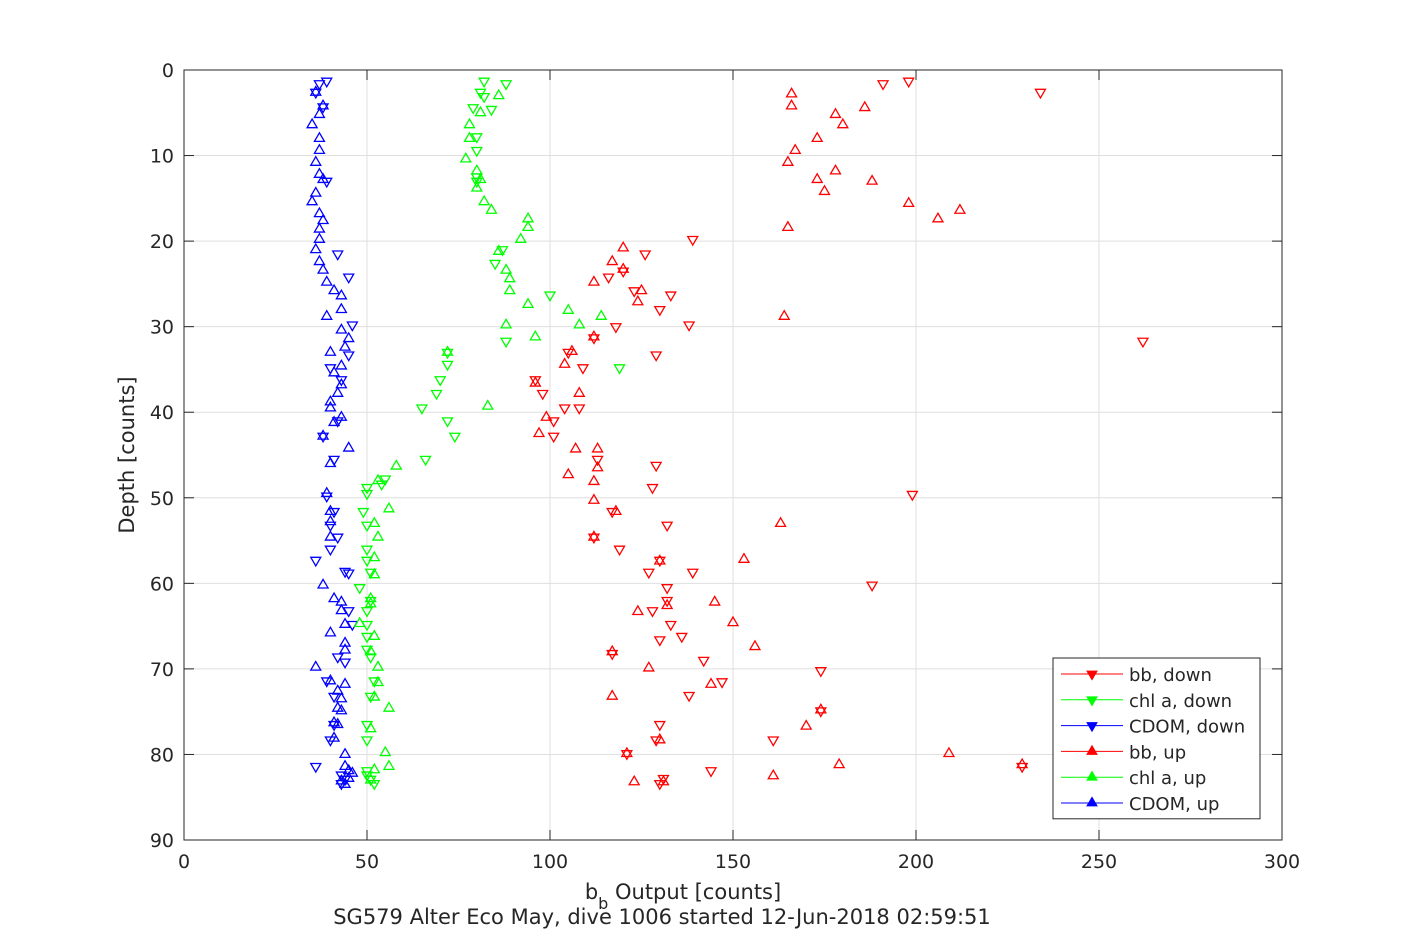  I want to click on legend-label: chl a, up, so click(1167, 778).